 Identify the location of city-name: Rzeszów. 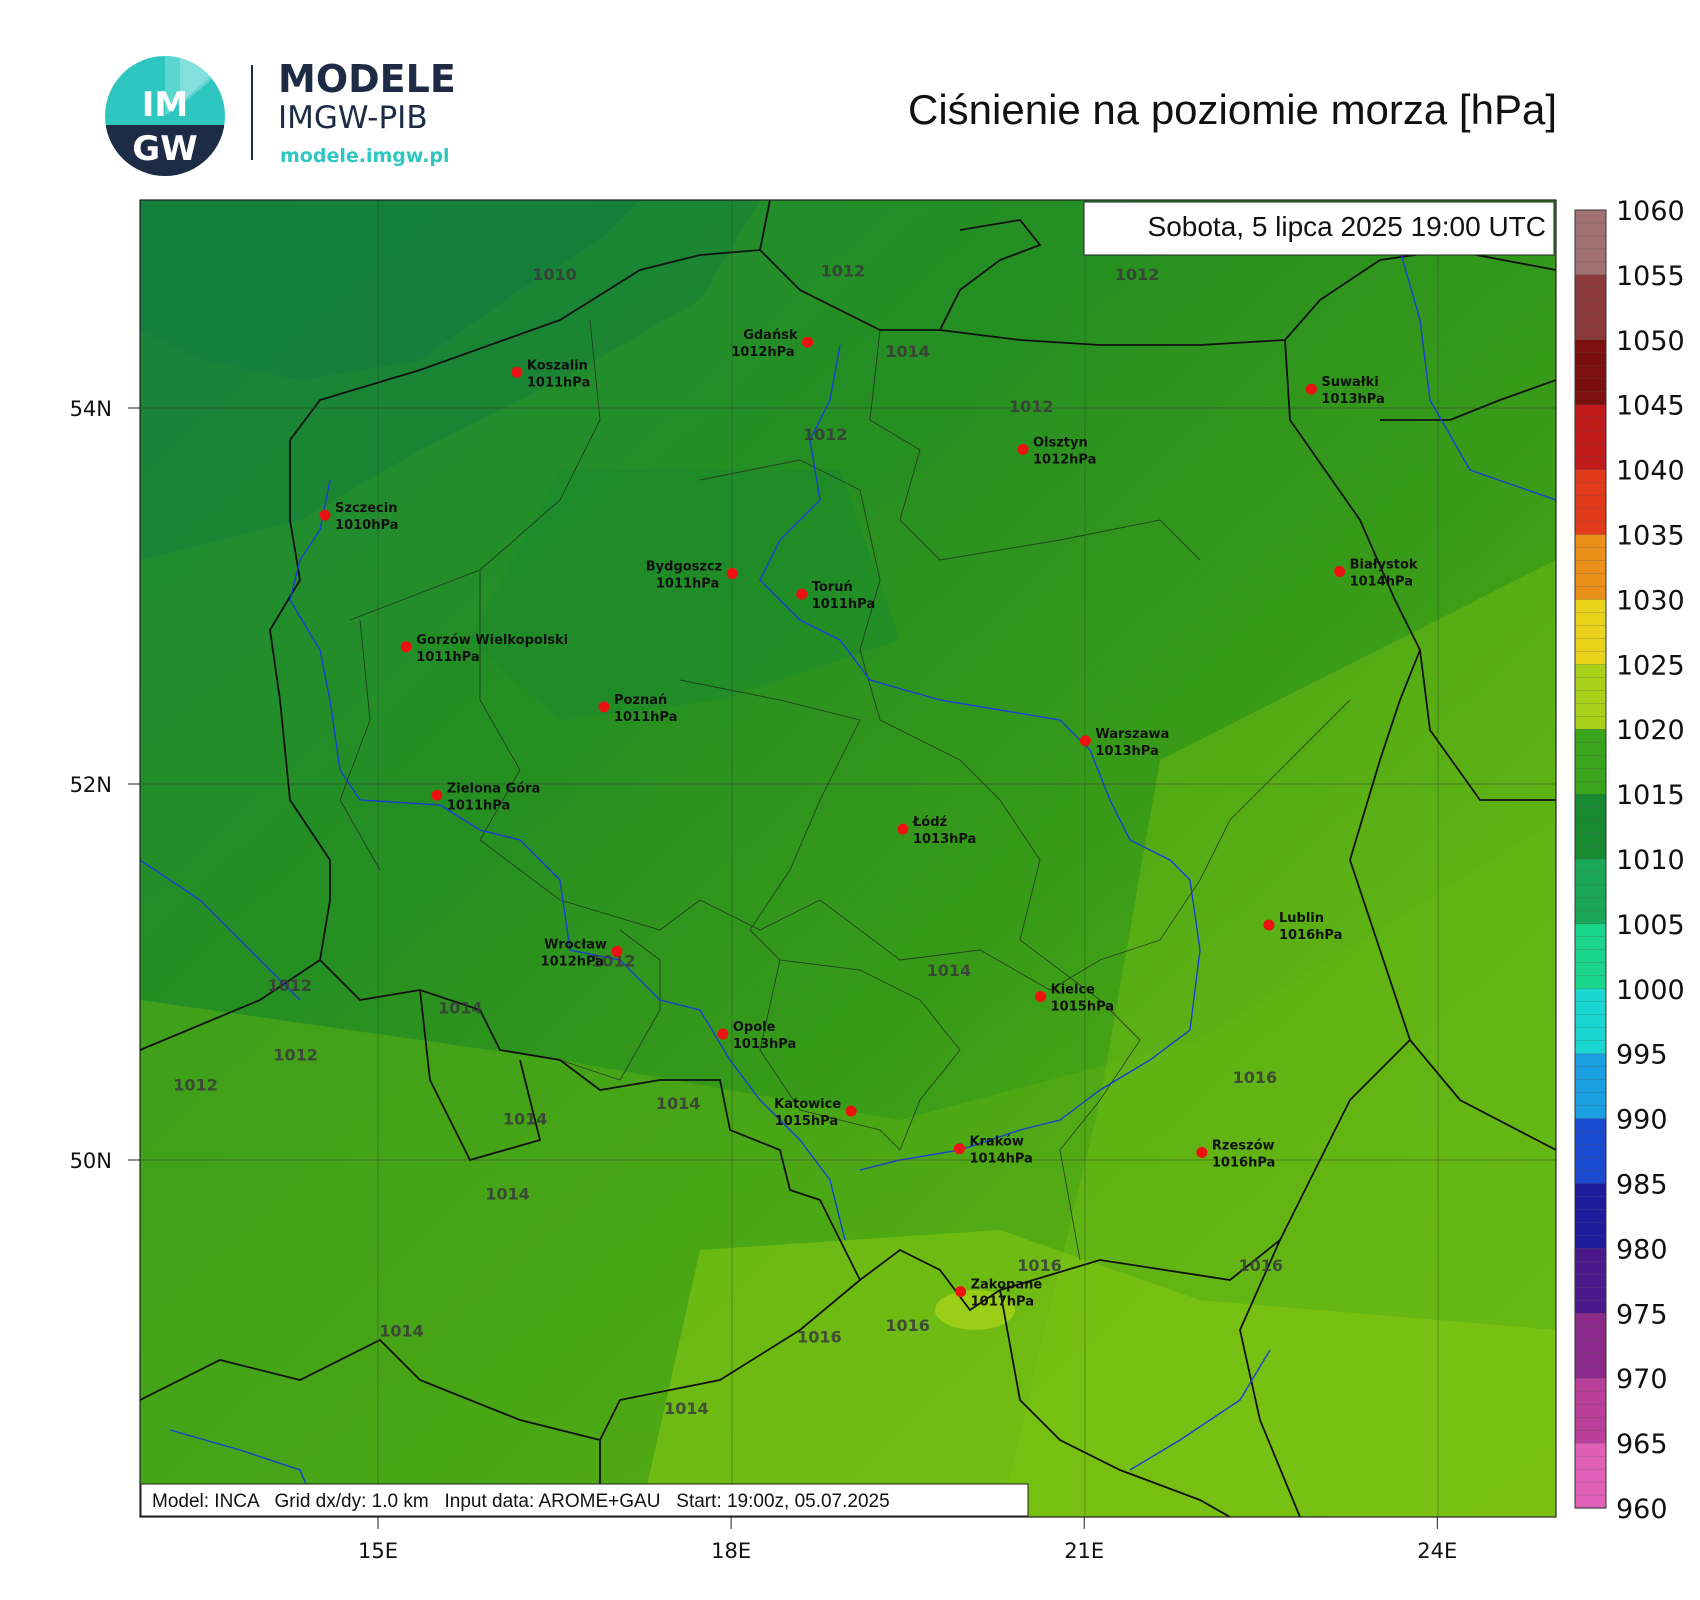
(1243, 1145).